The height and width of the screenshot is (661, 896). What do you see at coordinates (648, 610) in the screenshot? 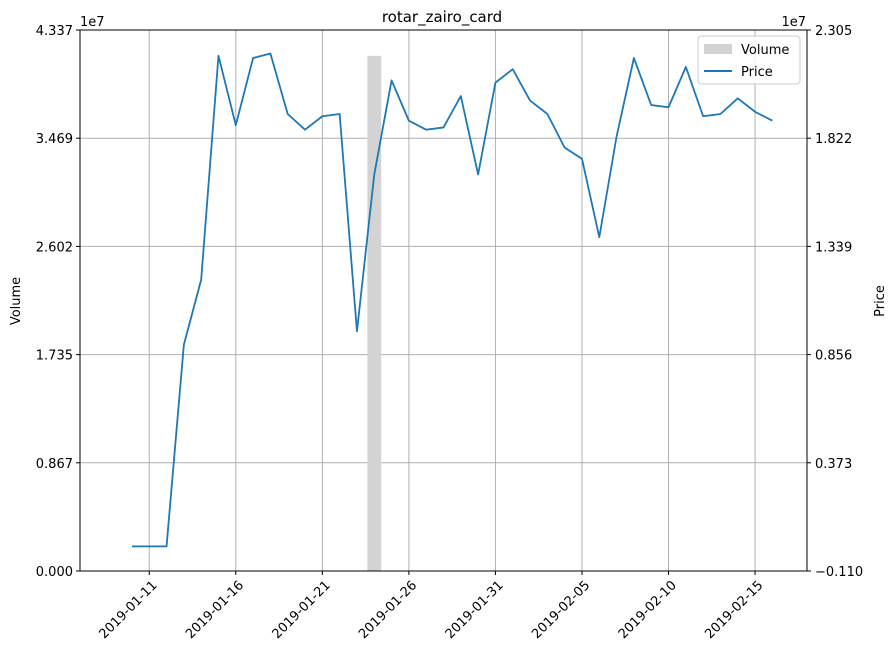
I see `x-axis-tick-label: 2019-02-10` at bounding box center [648, 610].